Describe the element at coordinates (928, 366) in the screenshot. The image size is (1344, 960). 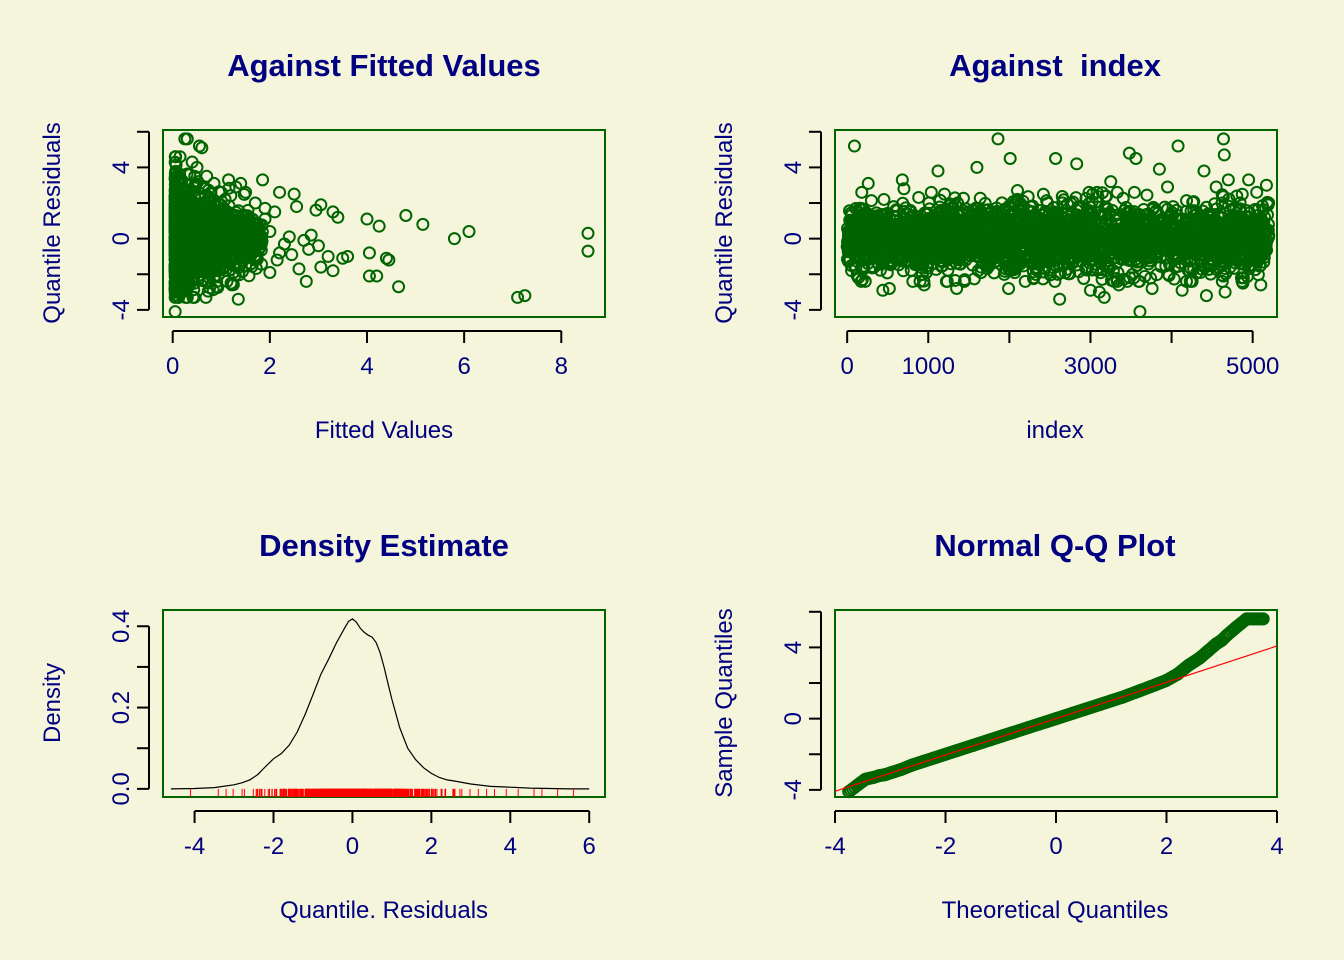
I see `x-tick-label: 1000` at that location.